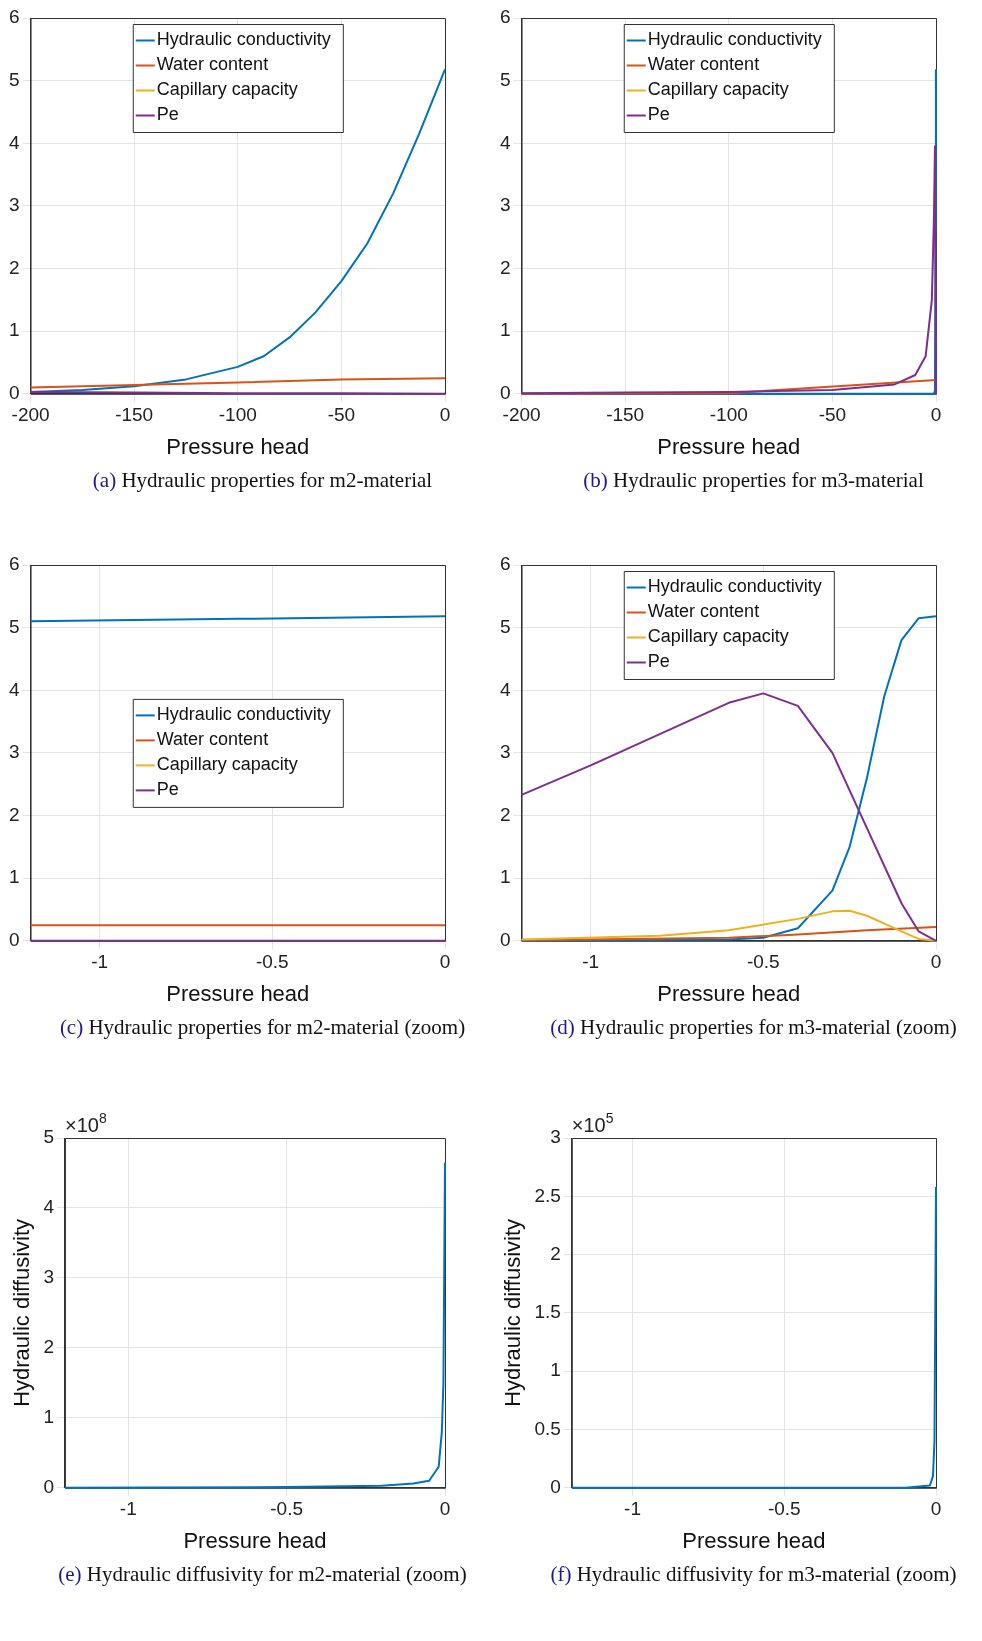 The image size is (982, 1641). Describe the element at coordinates (547, 1312) in the screenshot. I see `y-tick-label: 1.5` at that location.